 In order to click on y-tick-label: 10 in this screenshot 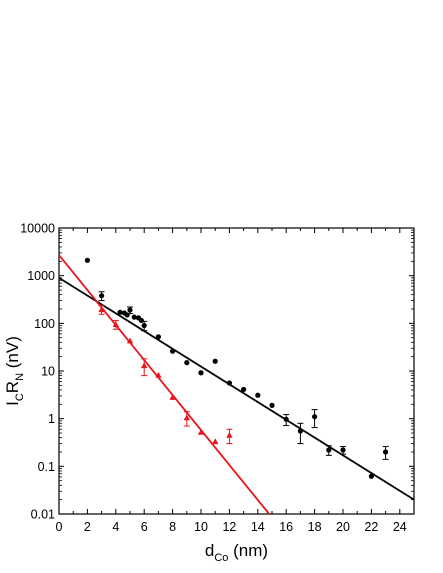, I will do `click(48, 372)`.